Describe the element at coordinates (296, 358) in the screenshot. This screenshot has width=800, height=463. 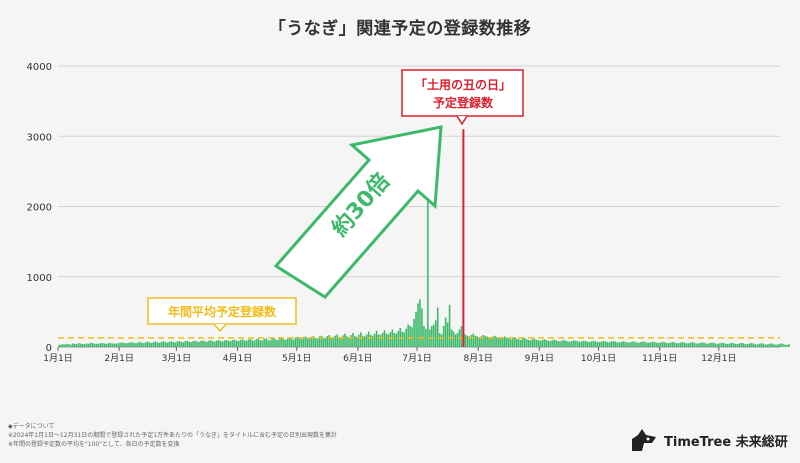
I see `x-tick-label: 5月1日` at that location.